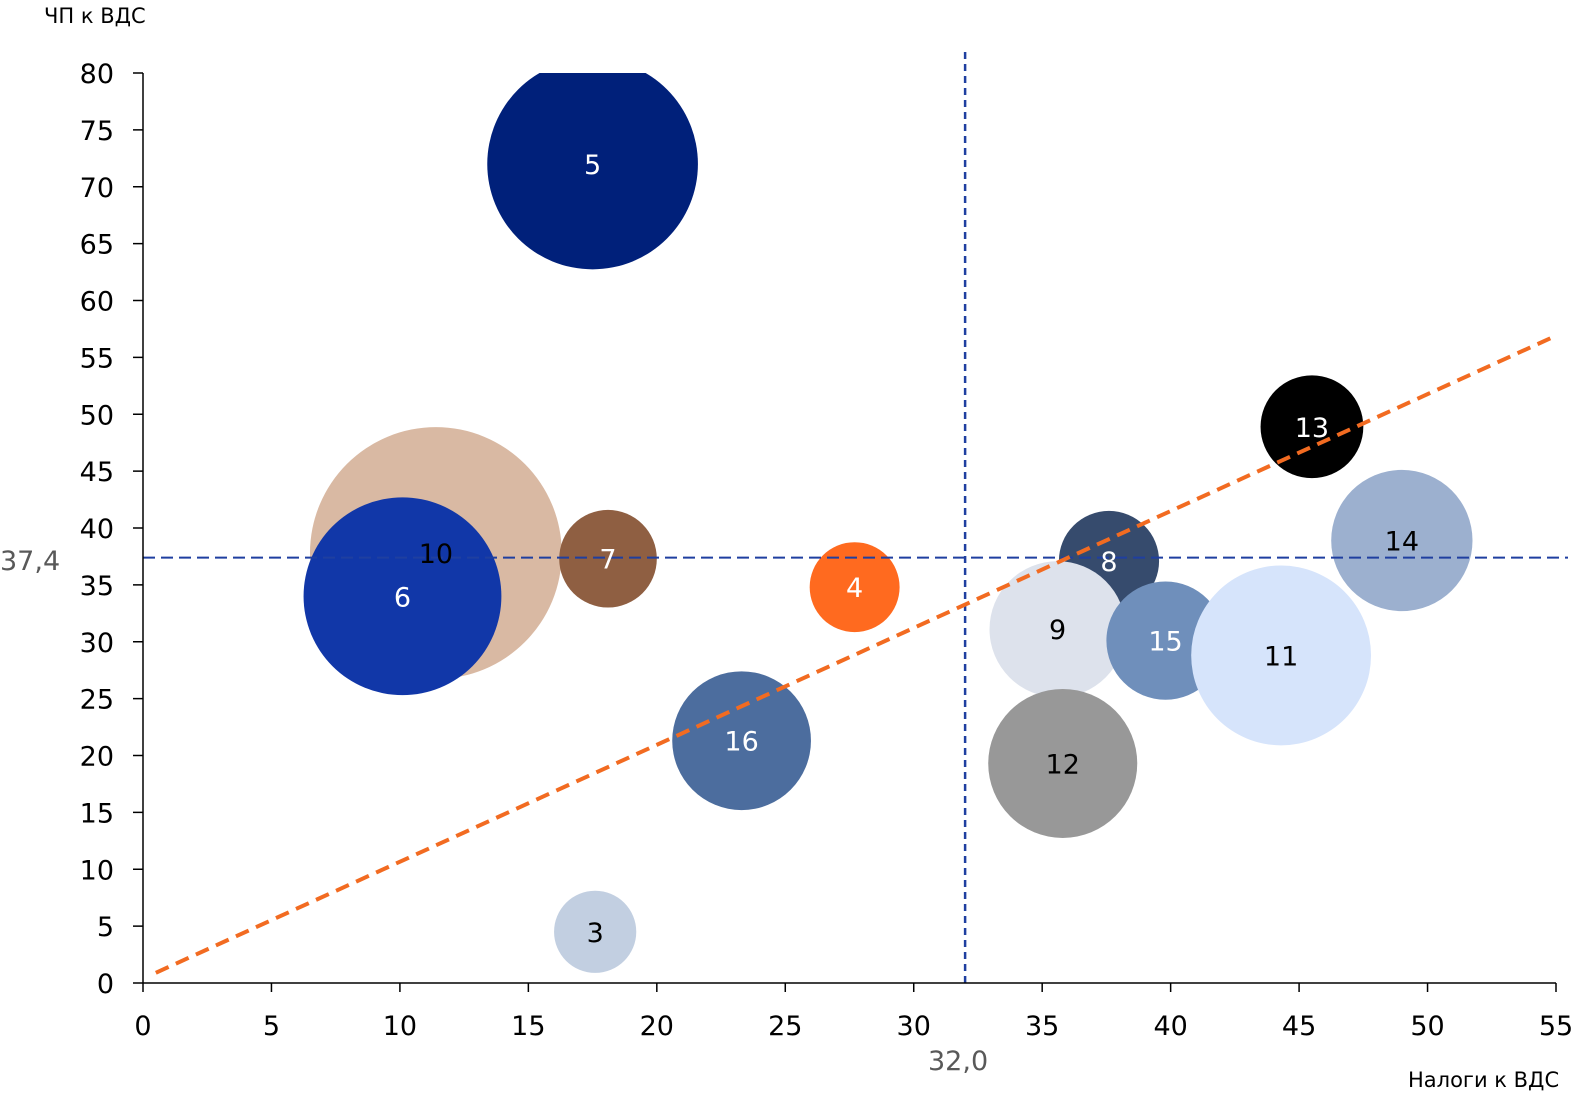 Image resolution: width=1587 pixels, height=1103 pixels. I want to click on bubble-label-6: 6, so click(402, 597).